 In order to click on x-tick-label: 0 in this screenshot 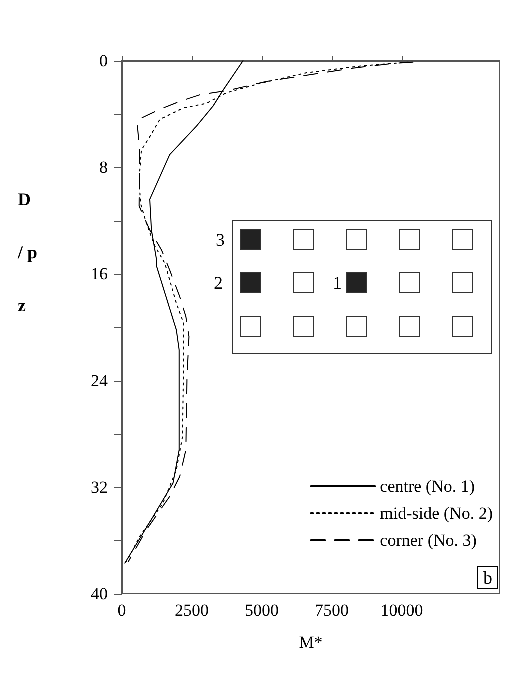, I will do `click(122, 610)`.